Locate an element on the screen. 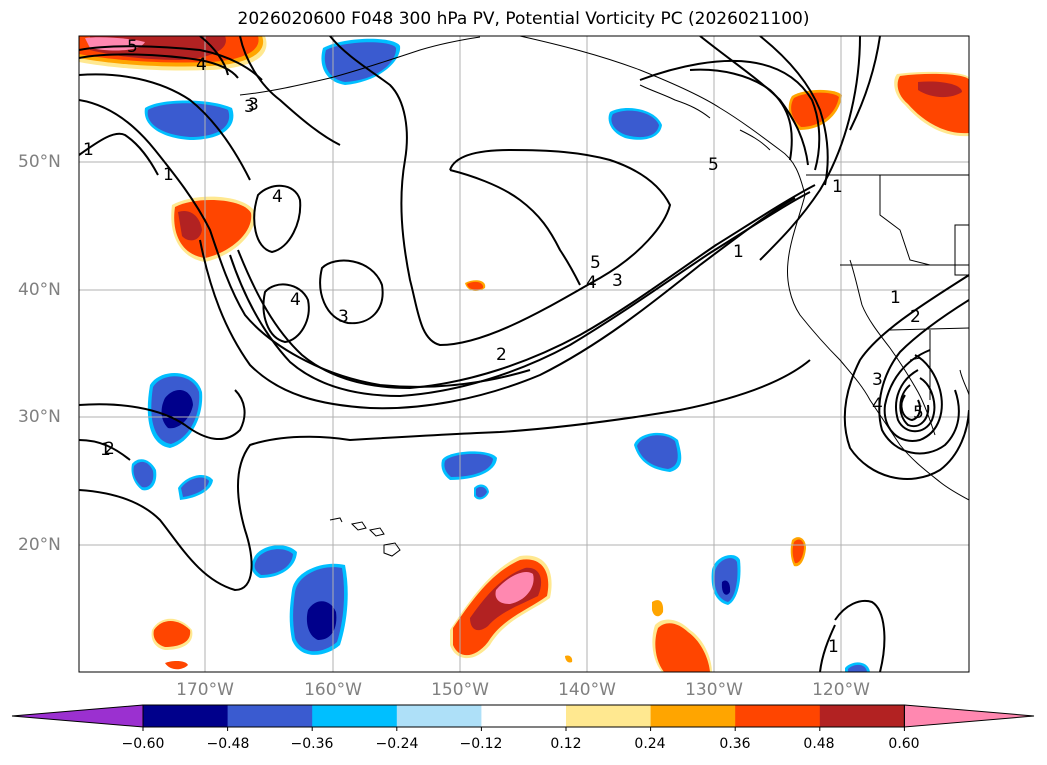  colorbar-extend-low is located at coordinates (77, 716).